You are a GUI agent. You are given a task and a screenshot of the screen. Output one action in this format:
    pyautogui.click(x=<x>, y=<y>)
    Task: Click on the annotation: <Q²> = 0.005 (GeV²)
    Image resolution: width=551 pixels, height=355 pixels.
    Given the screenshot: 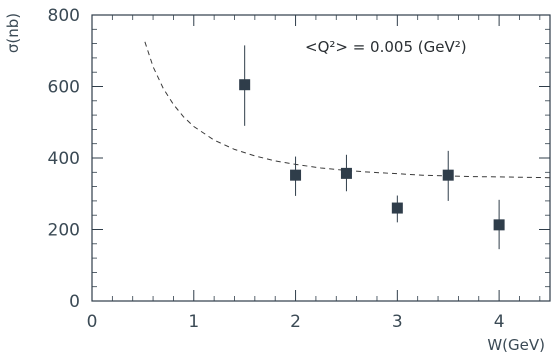 What is the action you would take?
    pyautogui.click(x=386, y=47)
    